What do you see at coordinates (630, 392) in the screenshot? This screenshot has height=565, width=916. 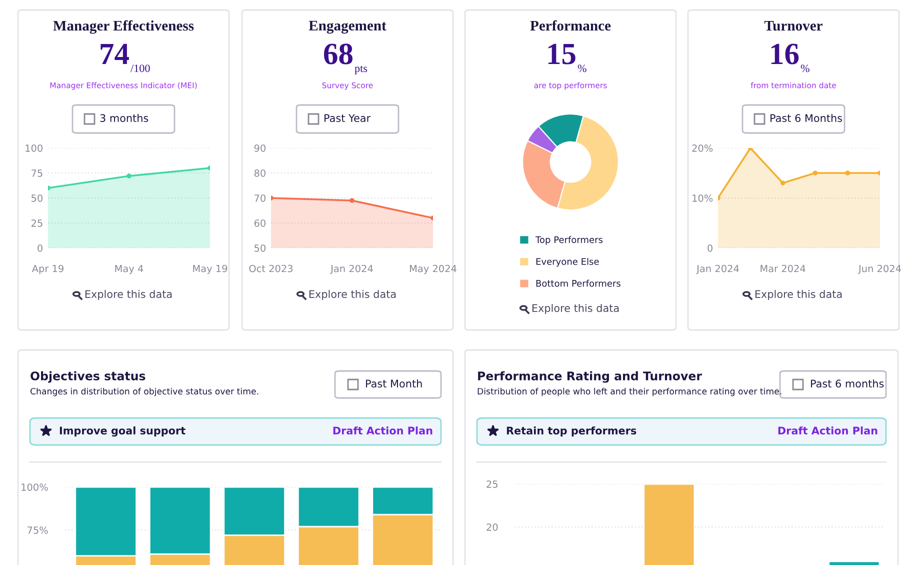 I see `chart-subtitle: Distribution of people who left and their performance rating over time.` at bounding box center [630, 392].